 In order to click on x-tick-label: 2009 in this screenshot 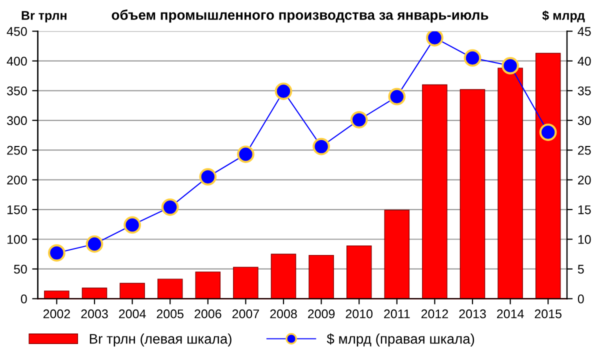, I will do `click(321, 313)`.